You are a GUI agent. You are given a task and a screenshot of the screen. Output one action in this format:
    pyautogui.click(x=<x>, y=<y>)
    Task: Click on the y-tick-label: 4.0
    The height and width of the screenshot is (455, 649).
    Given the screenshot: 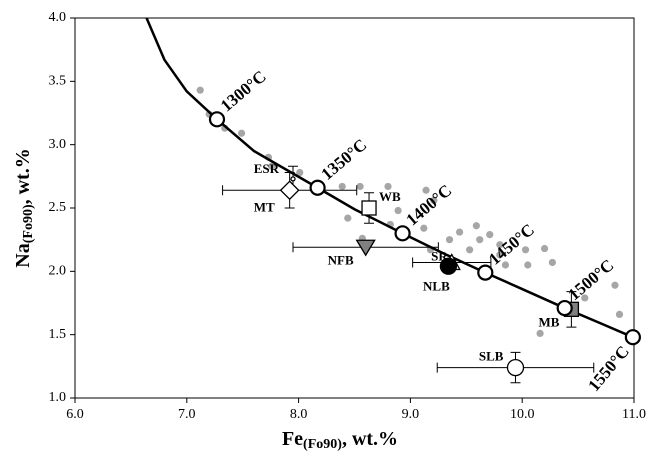 What is the action you would take?
    pyautogui.click(x=58, y=17)
    